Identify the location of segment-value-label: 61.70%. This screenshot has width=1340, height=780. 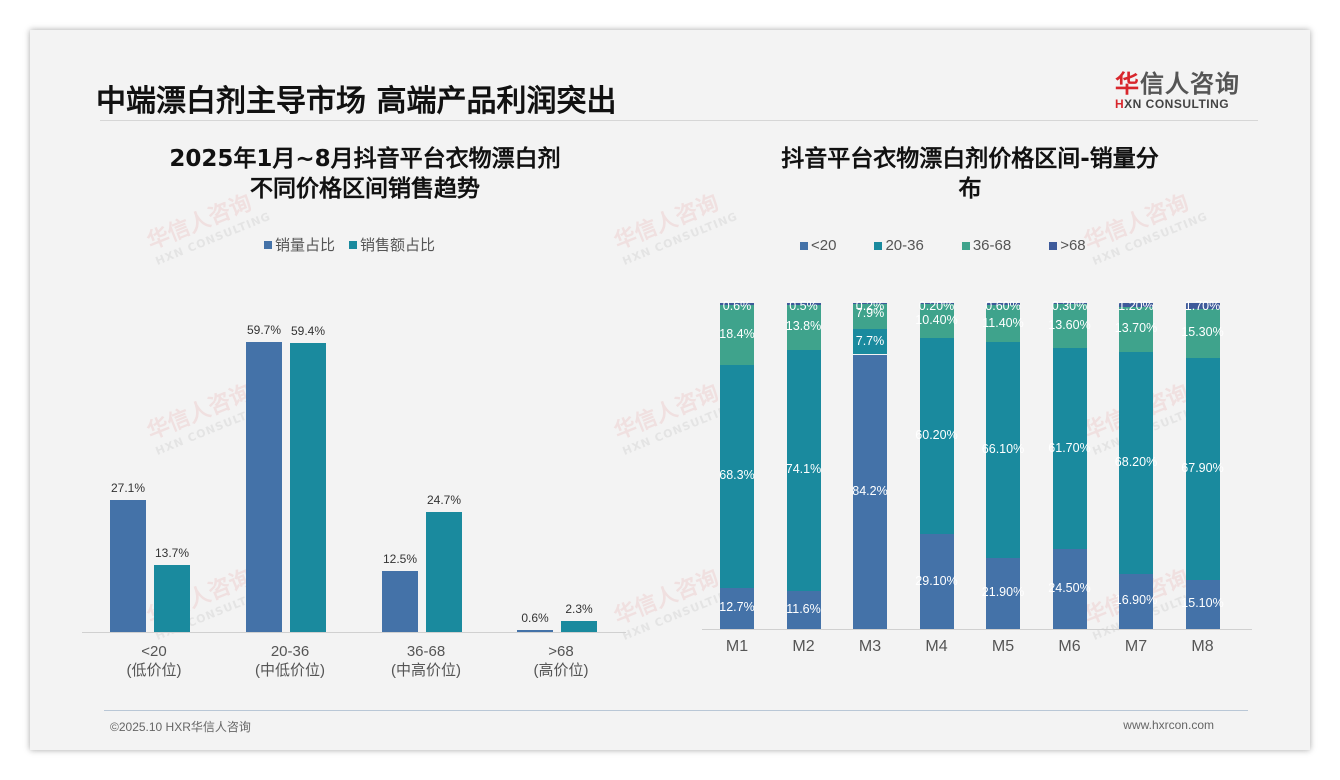
(1069, 447).